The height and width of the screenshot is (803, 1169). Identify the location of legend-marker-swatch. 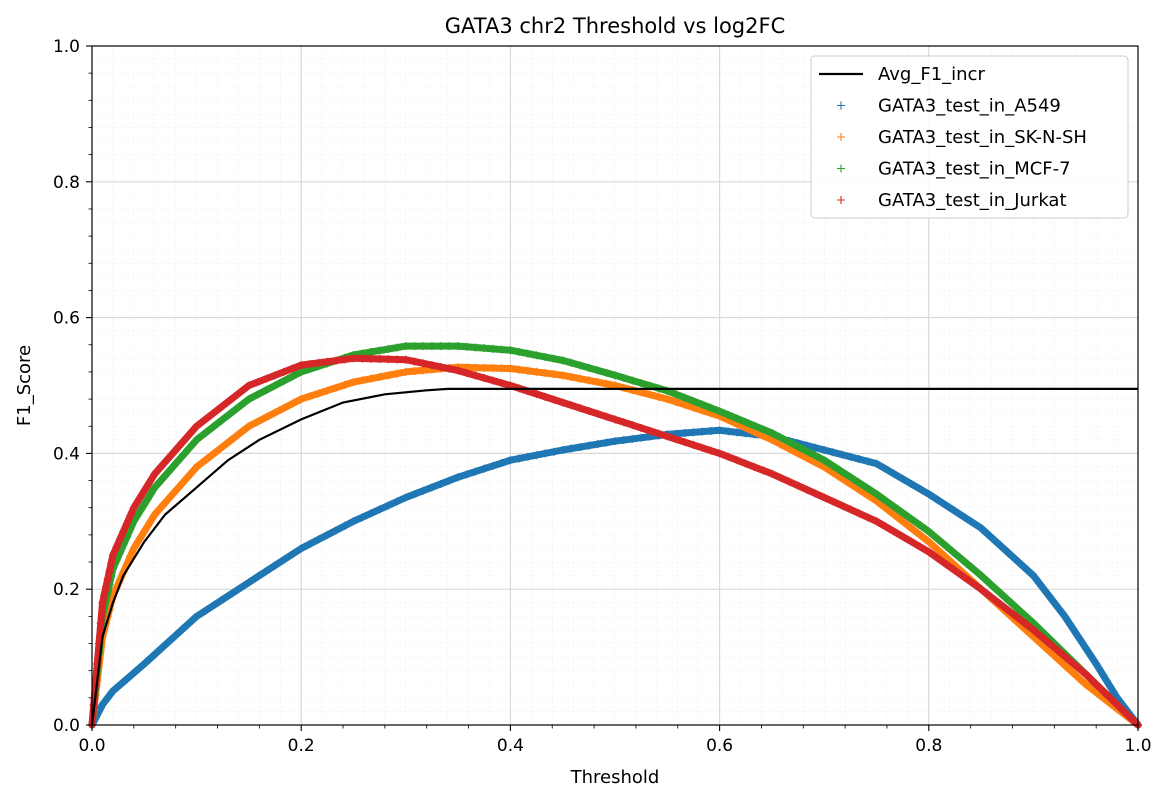
(841, 168).